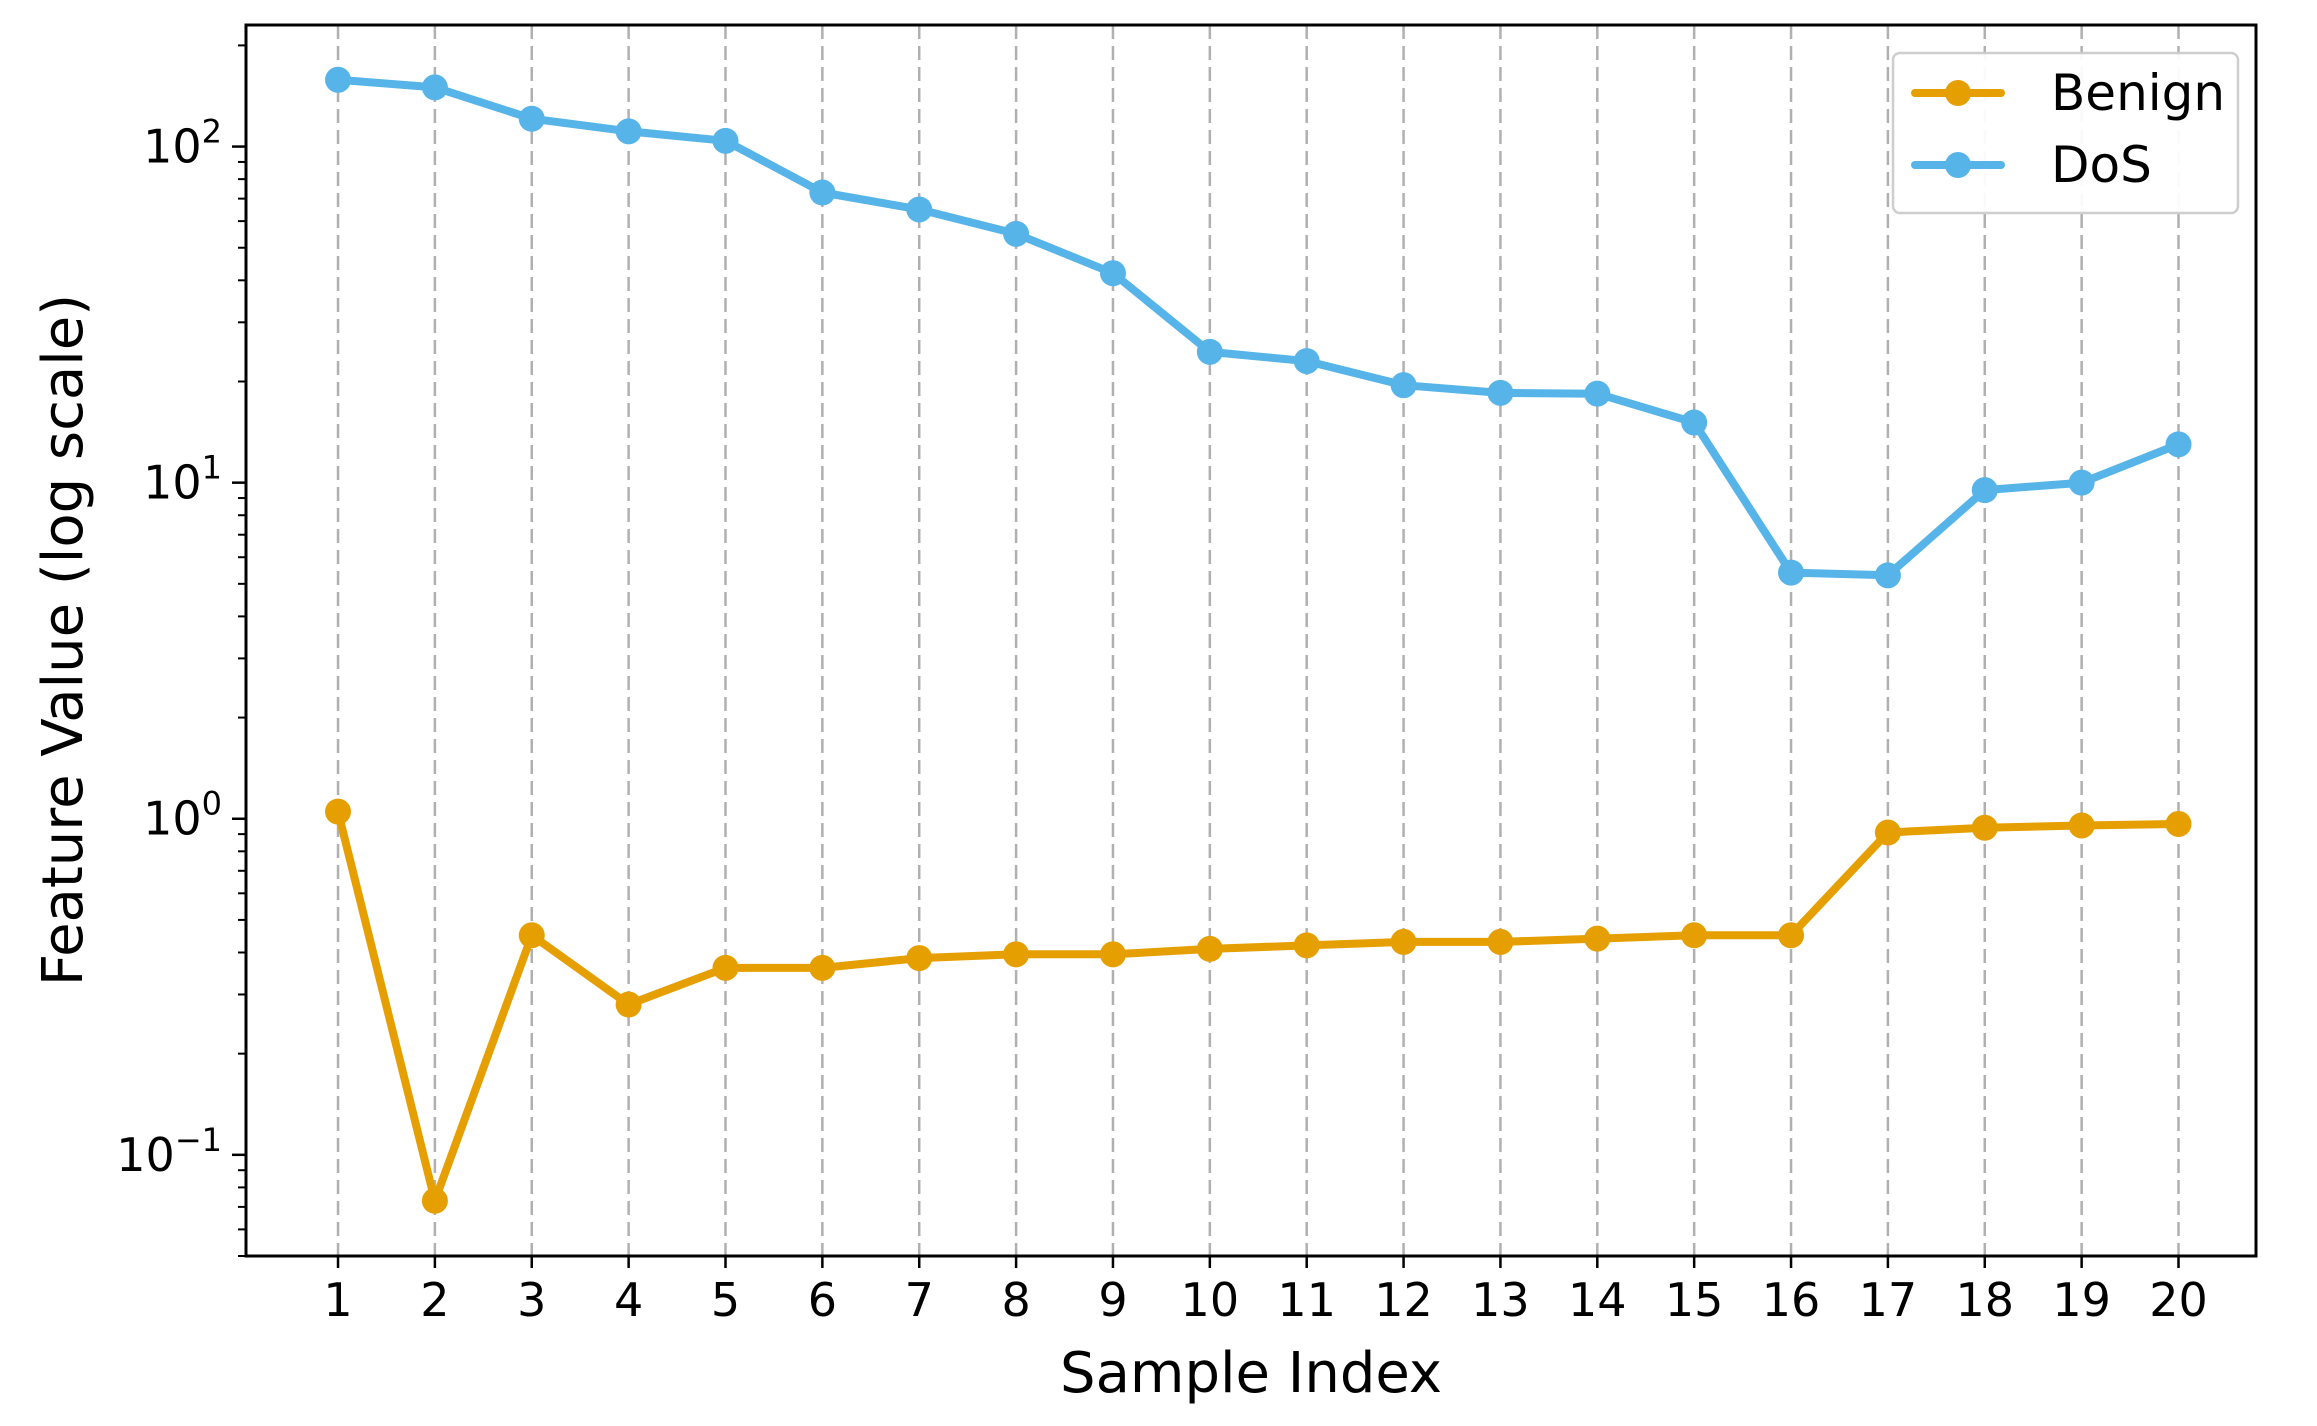 The width and height of the screenshot is (2317, 1426). What do you see at coordinates (531, 1300) in the screenshot?
I see `x-tick-label: 3` at bounding box center [531, 1300].